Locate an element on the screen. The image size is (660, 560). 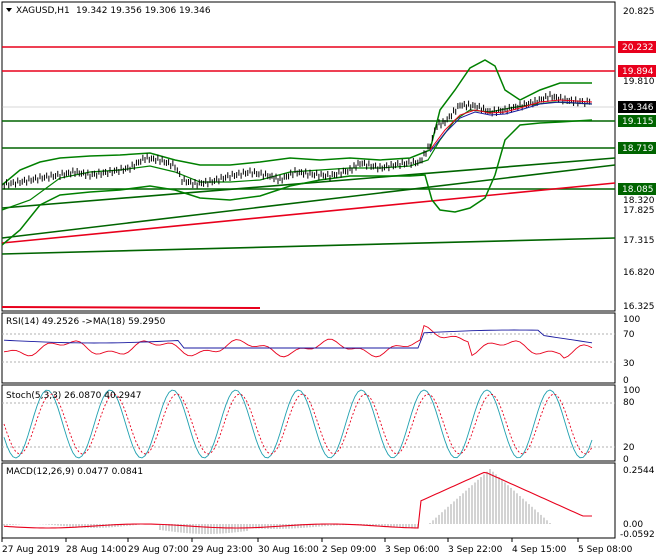
macd-signal-line is located at coordinates (297, 500).